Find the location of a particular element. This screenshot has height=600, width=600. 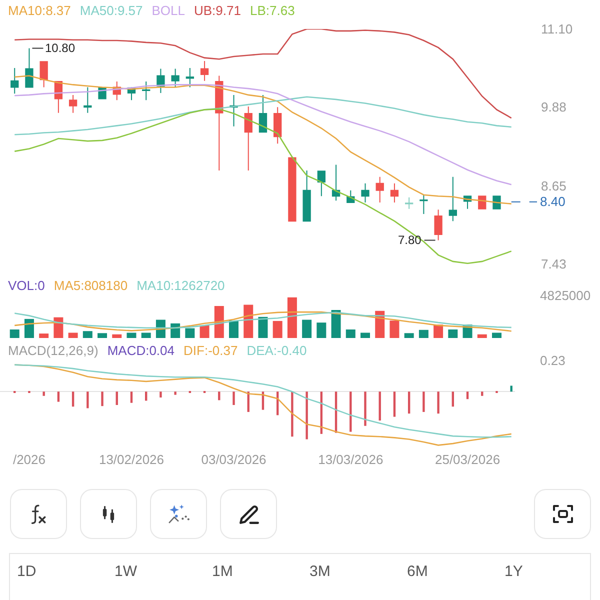

x-tick-label: 13/02/2026 is located at coordinates (131, 459).